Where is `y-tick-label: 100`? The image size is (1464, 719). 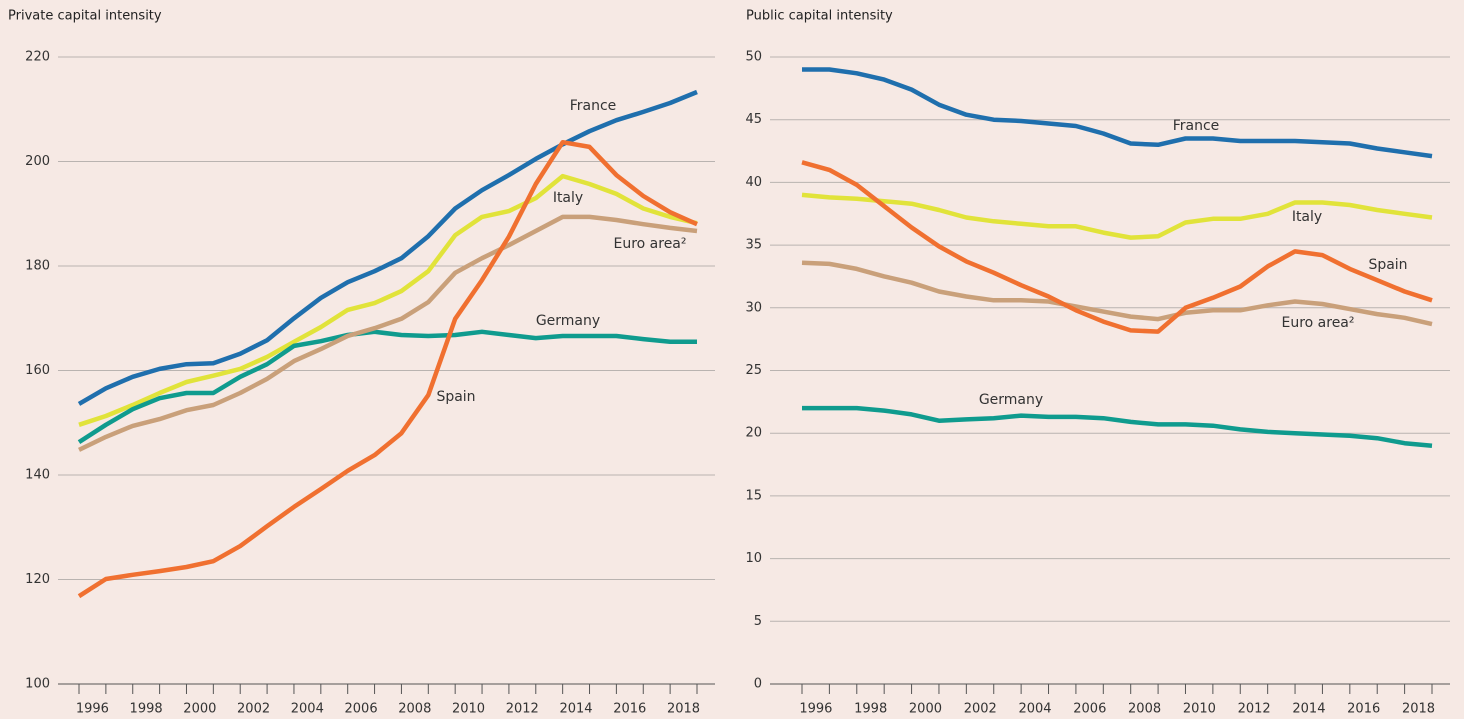 y-tick-label: 100 is located at coordinates (37, 684).